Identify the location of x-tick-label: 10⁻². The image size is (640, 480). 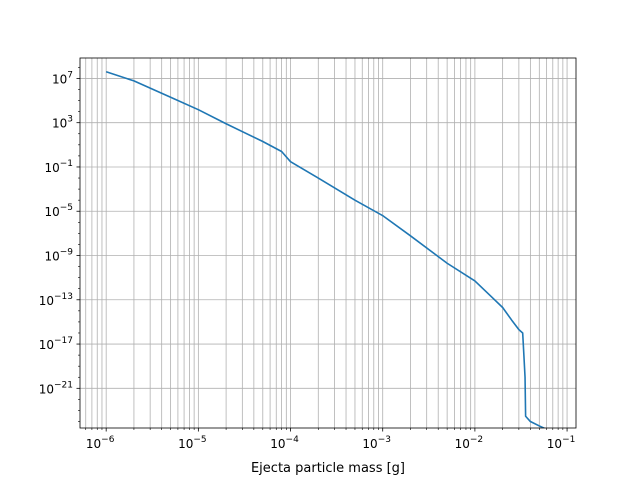
(469, 443).